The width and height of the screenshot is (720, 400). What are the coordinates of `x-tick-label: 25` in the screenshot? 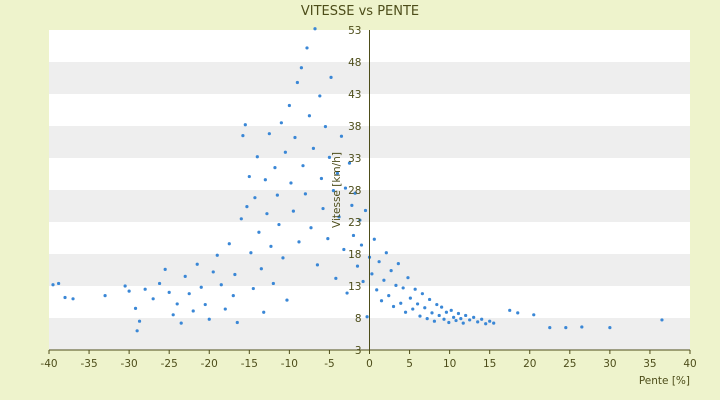 It's located at (569, 364).